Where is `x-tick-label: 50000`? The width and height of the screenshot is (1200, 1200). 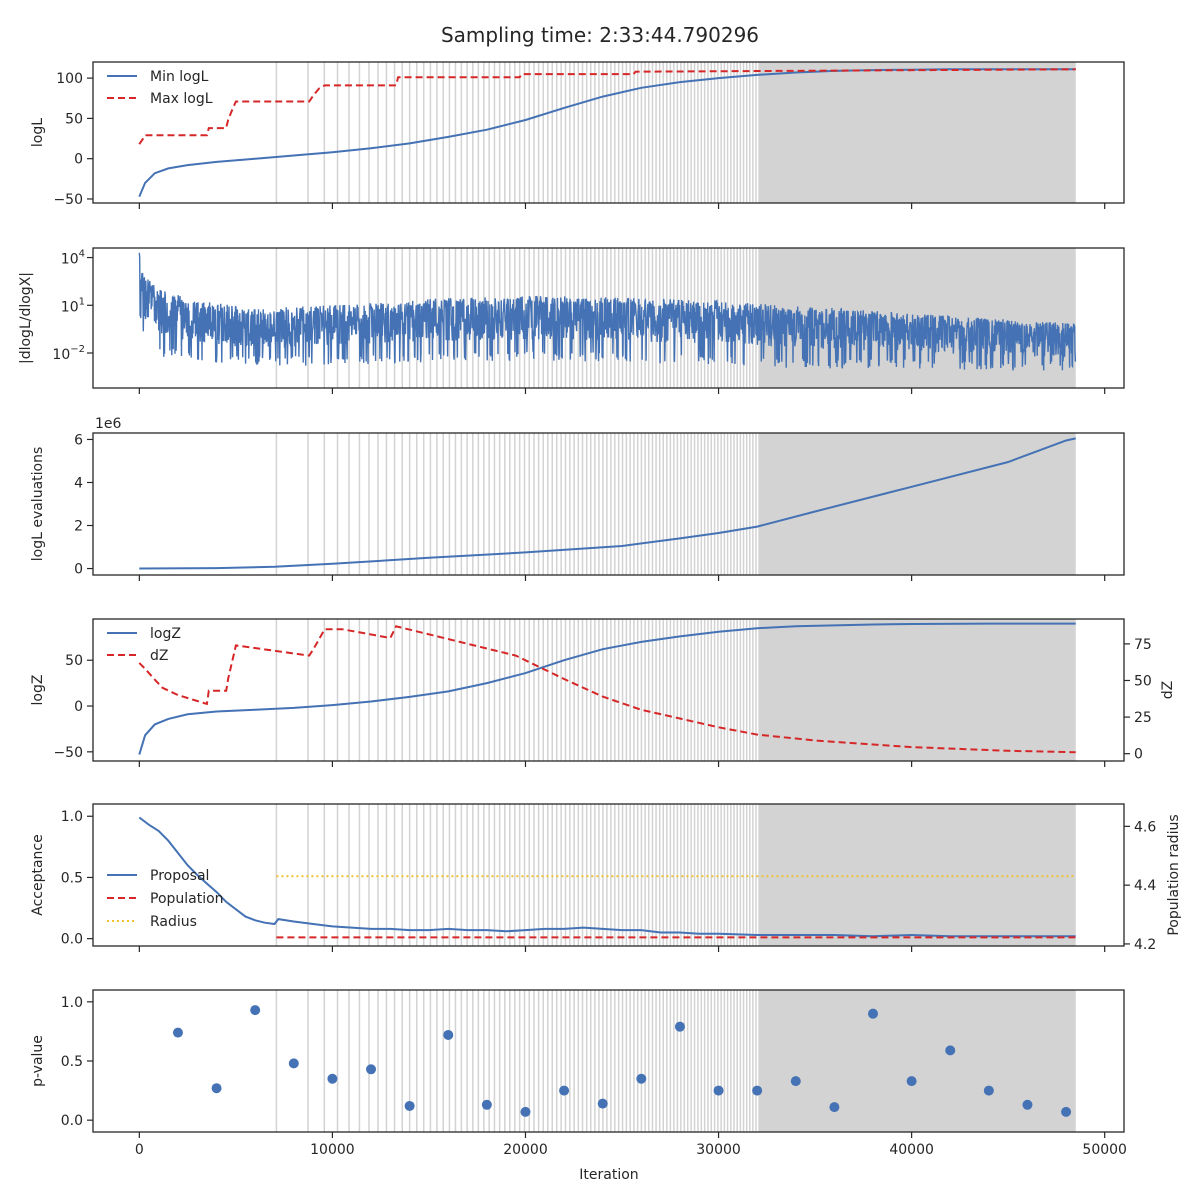 x-tick-label: 50000 is located at coordinates (1104, 1150).